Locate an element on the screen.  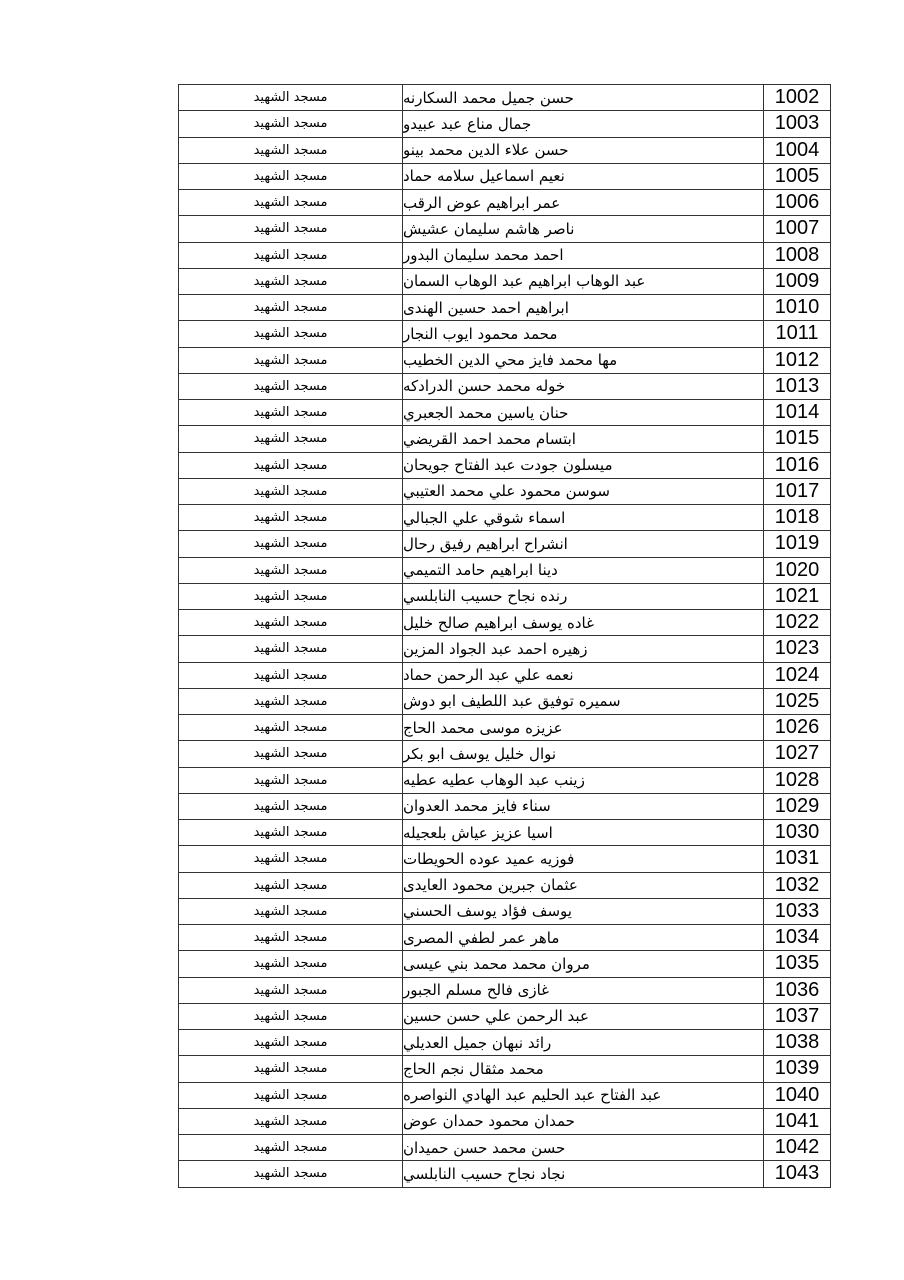
person-name: زينب عبد الوهاب عطيه عطيه is located at coordinates (583, 780).